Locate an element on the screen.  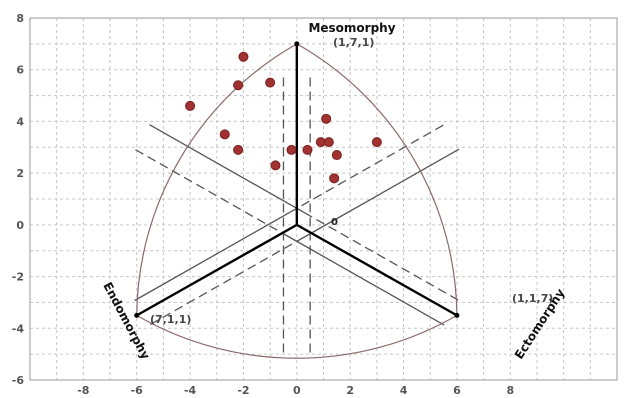
axis-ectomorphy is located at coordinates (377, 270).